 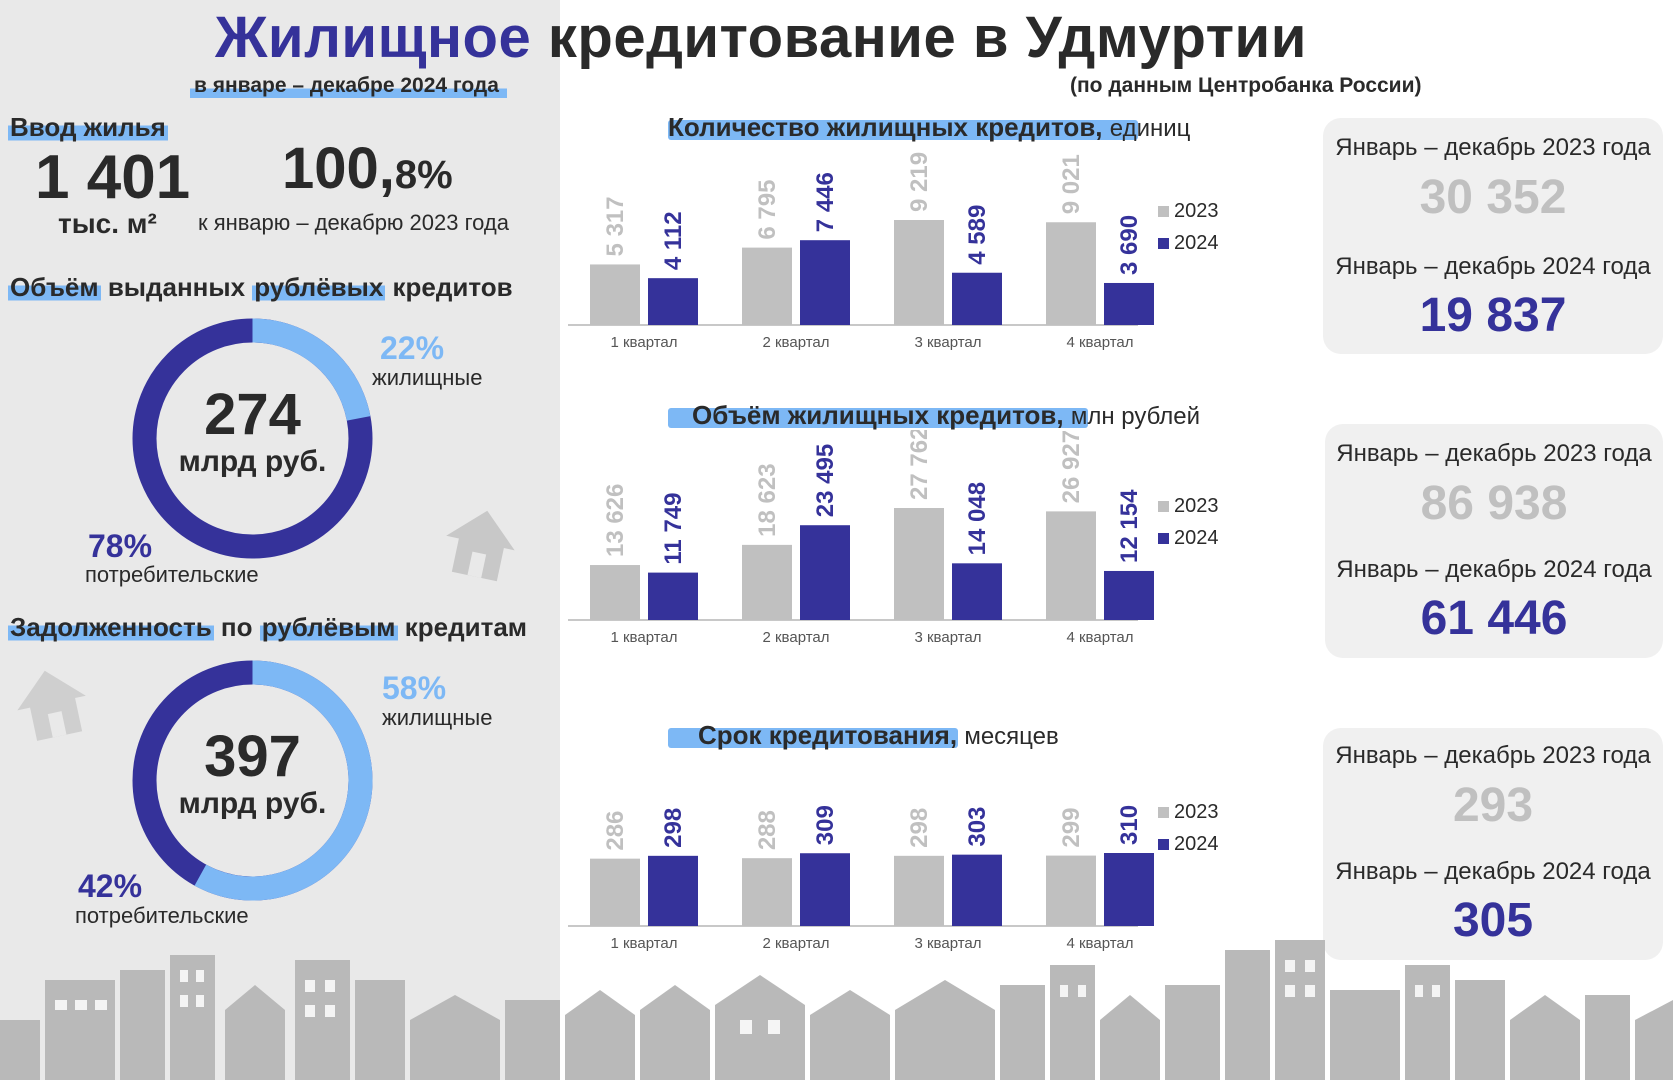 What do you see at coordinates (767, 210) in the screenshot?
I see `data-label-2023-q2: 6 795` at bounding box center [767, 210].